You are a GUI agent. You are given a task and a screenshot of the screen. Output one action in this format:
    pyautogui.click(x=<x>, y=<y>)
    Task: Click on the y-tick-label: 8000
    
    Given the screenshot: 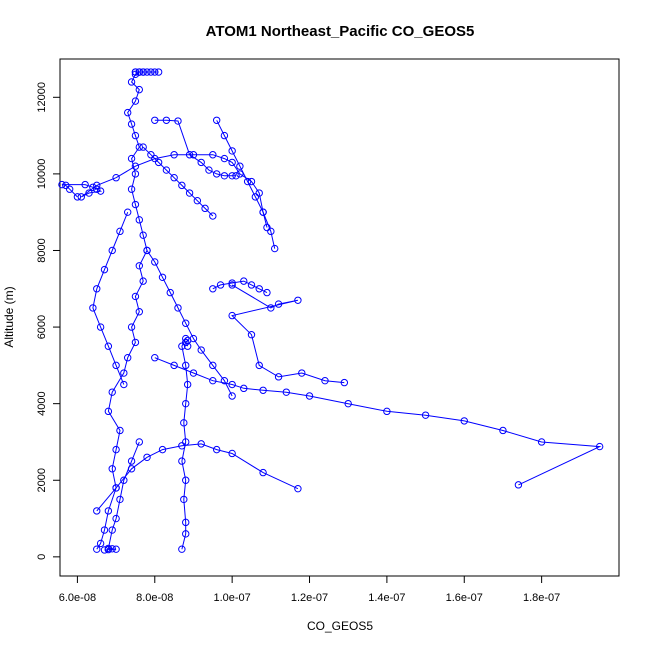 What is the action you would take?
    pyautogui.click(x=42, y=250)
    